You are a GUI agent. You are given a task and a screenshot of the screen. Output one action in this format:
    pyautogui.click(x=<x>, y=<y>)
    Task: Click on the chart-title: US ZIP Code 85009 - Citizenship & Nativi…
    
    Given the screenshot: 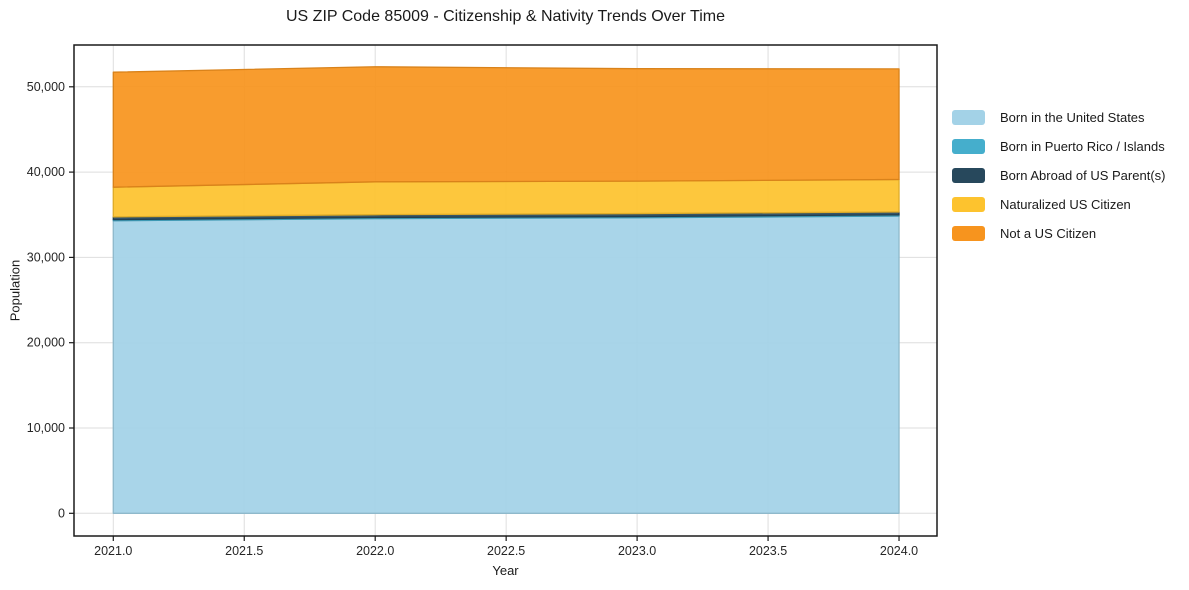 What is the action you would take?
    pyautogui.click(x=505, y=16)
    